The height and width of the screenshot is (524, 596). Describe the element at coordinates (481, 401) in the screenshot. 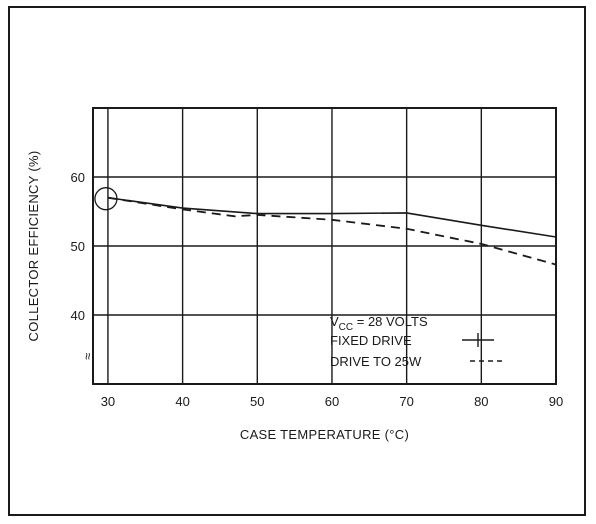

I see `x-tick-label: 80` at that location.